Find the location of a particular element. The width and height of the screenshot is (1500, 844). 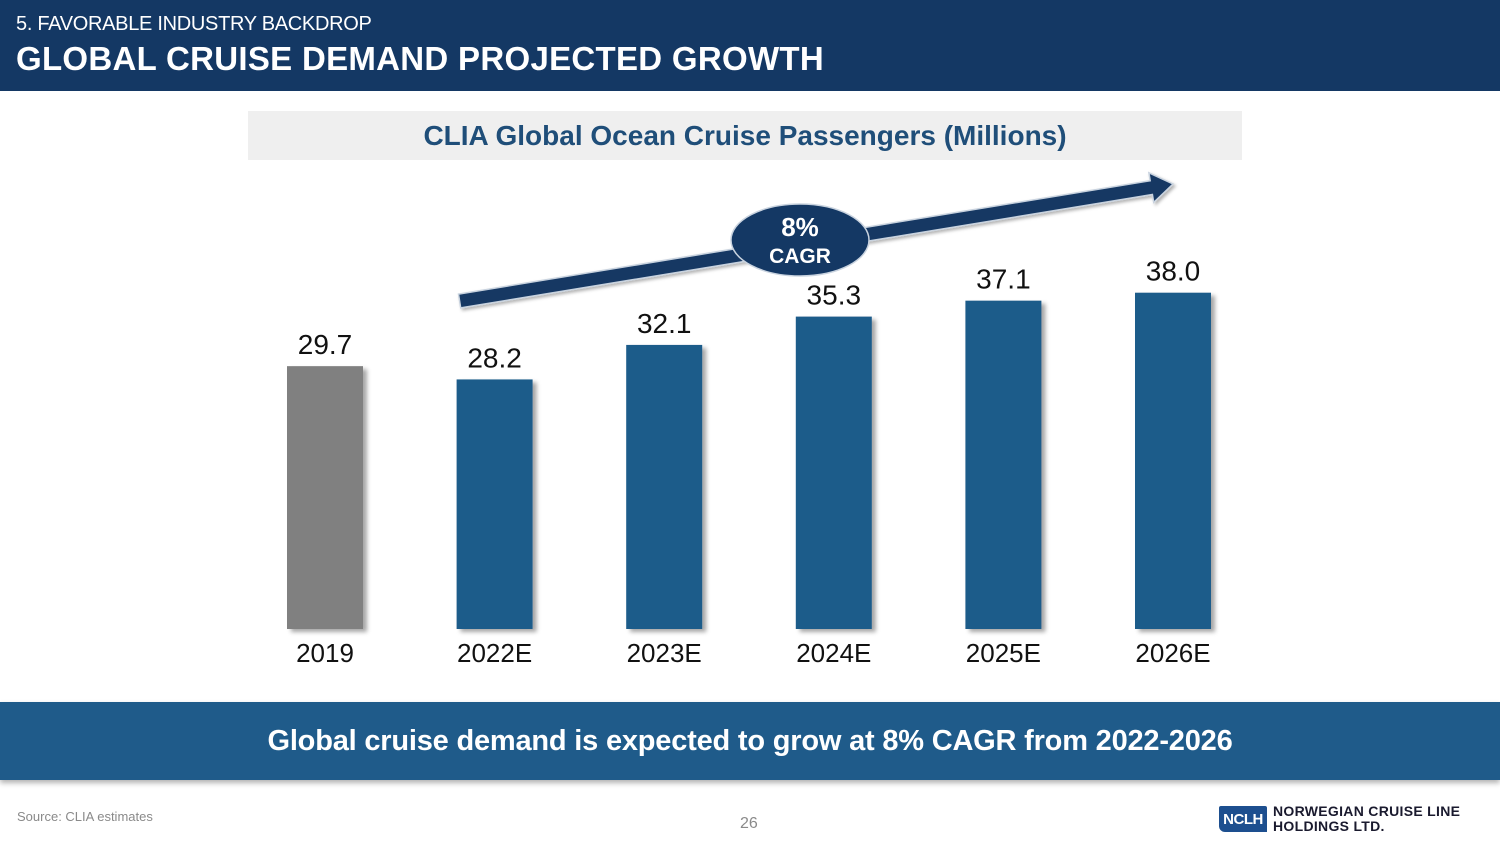

bar-2024e is located at coordinates (833, 472).